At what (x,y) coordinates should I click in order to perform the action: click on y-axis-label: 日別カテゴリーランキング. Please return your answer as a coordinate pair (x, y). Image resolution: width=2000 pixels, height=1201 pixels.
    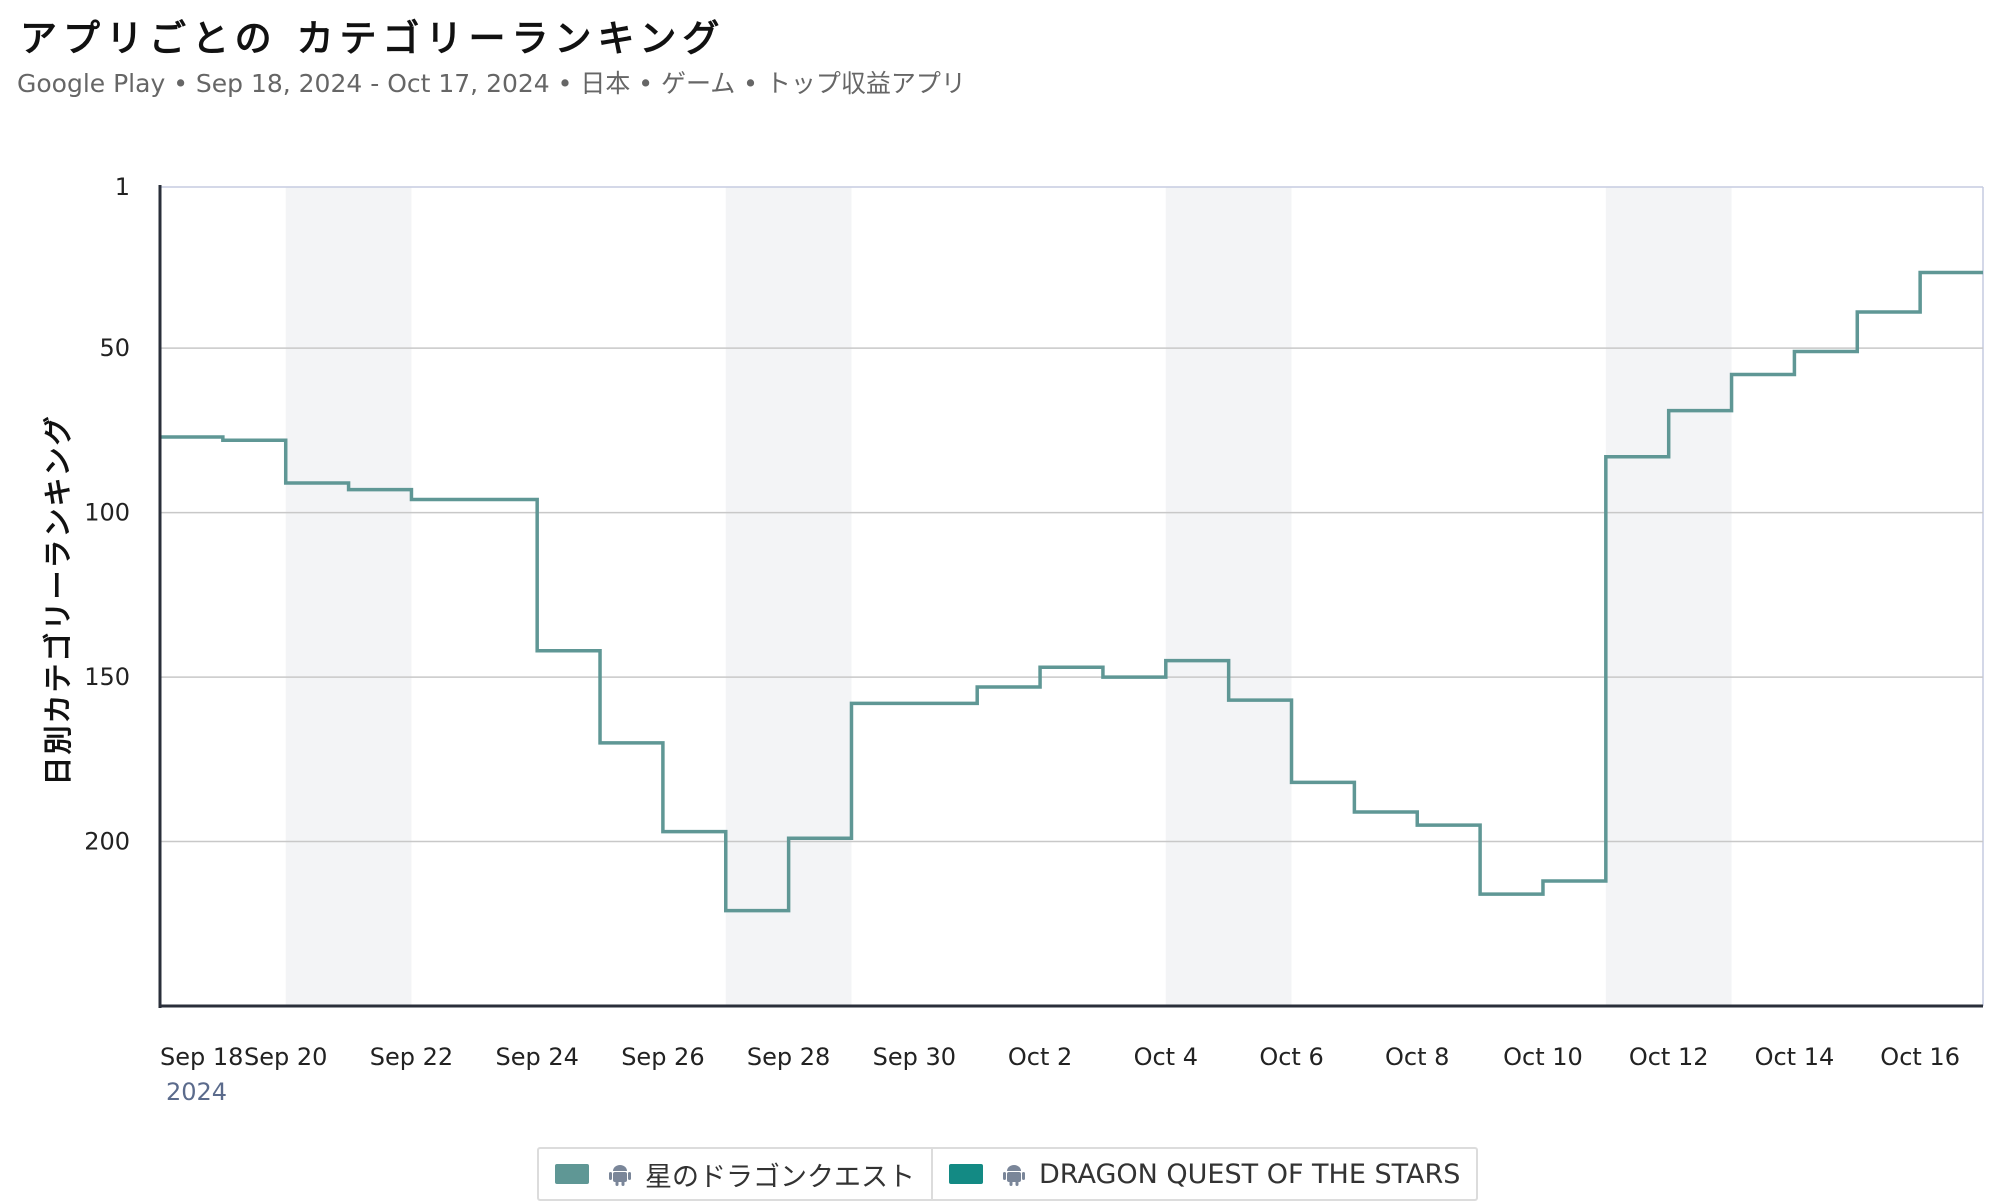
    Looking at the image, I should click on (58, 599).